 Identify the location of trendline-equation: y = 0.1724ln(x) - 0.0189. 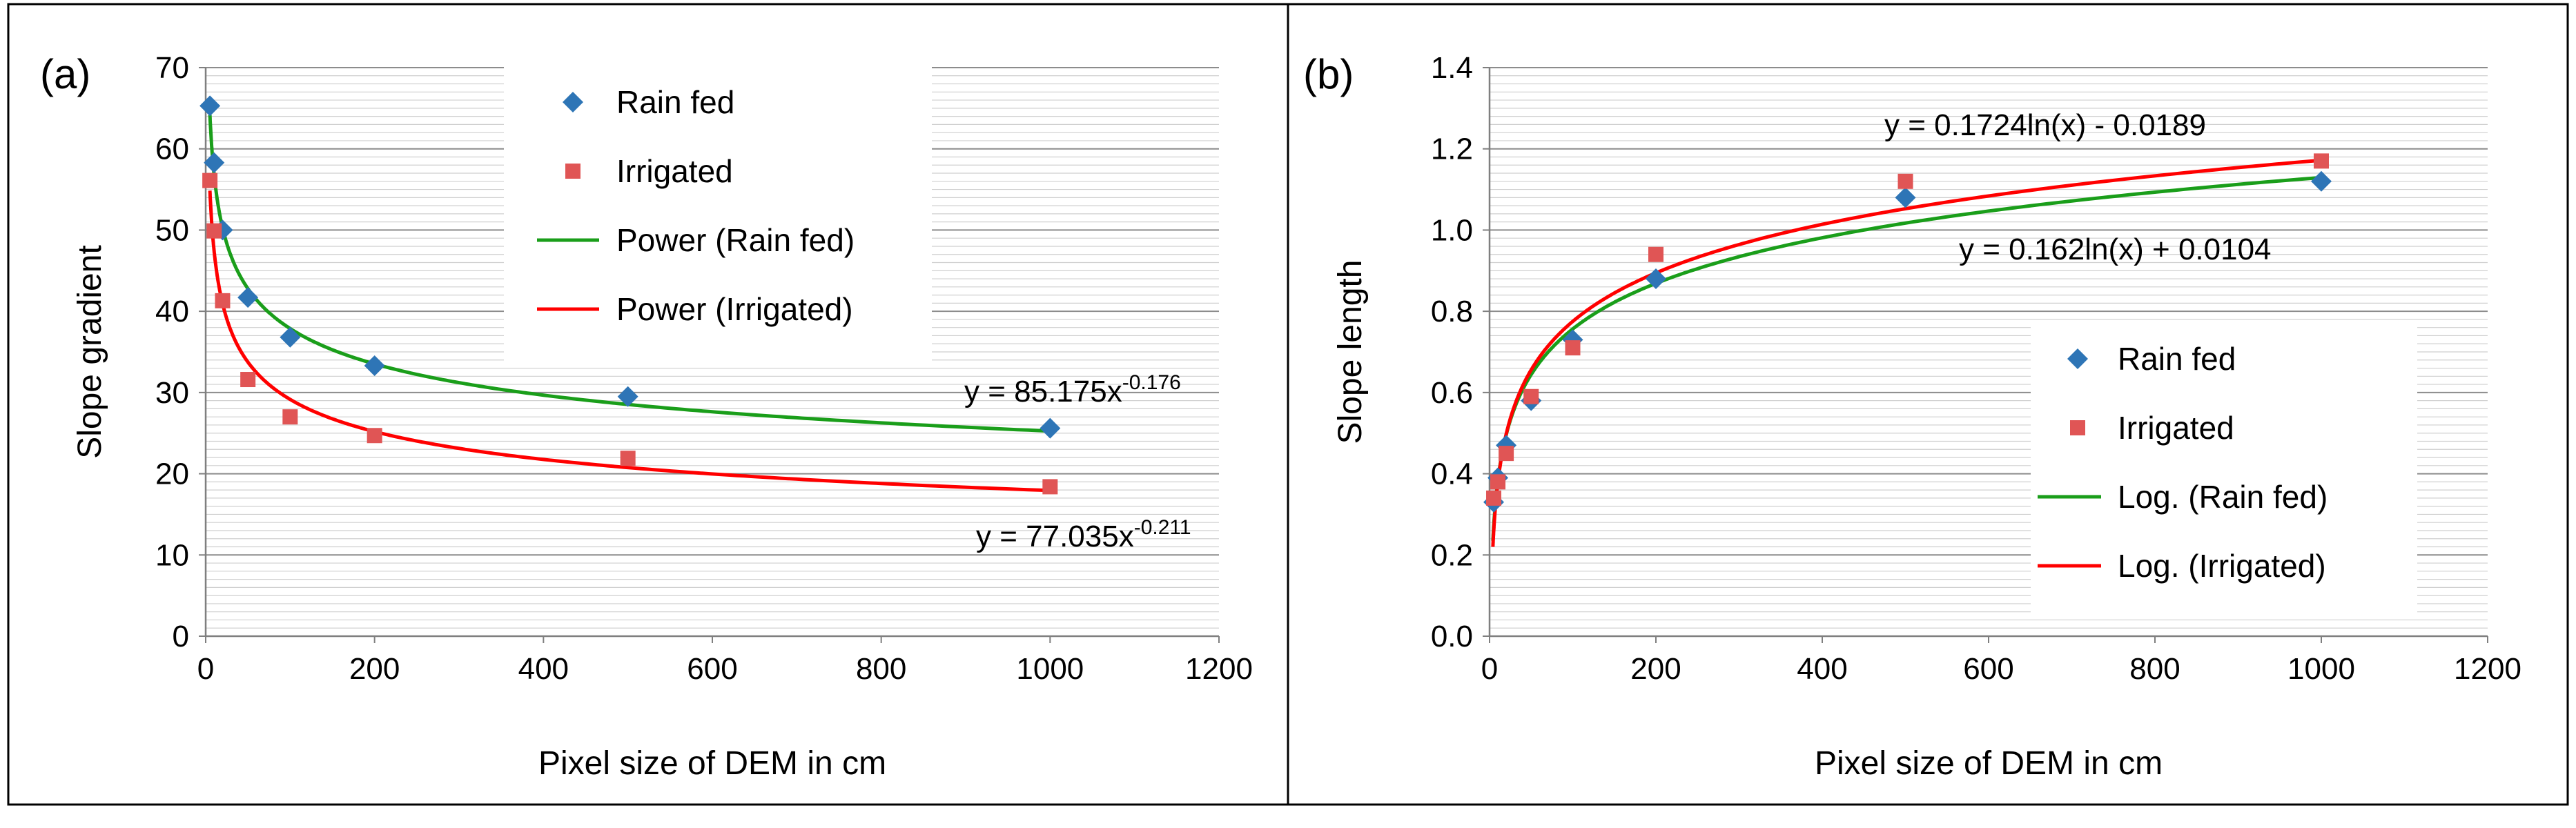
(2045, 125).